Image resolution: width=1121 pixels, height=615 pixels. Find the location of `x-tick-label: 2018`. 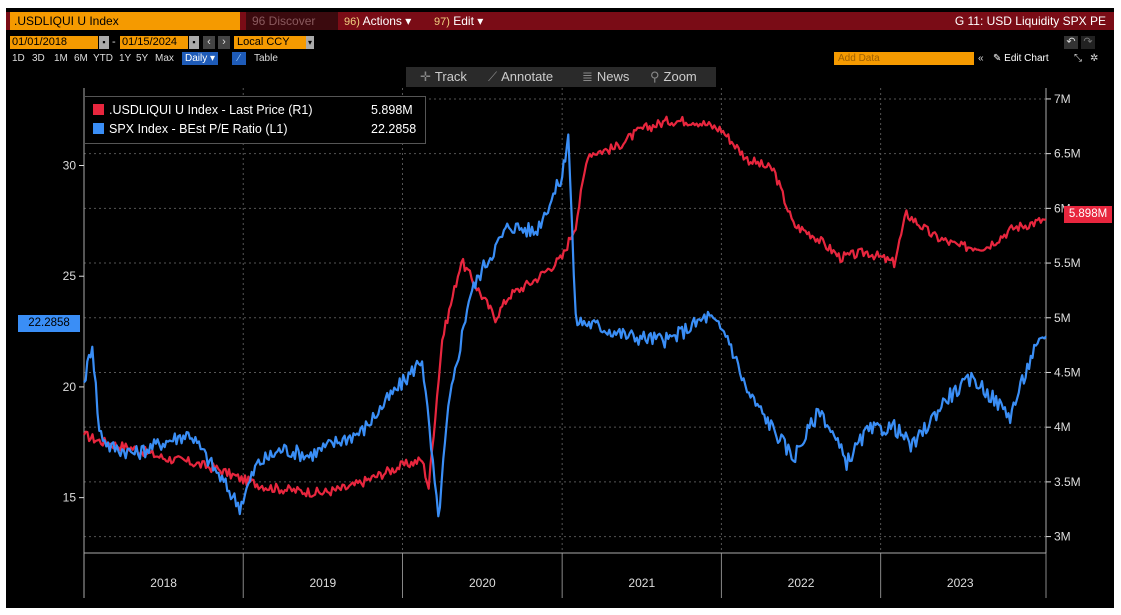

x-tick-label: 2018 is located at coordinates (163, 583).